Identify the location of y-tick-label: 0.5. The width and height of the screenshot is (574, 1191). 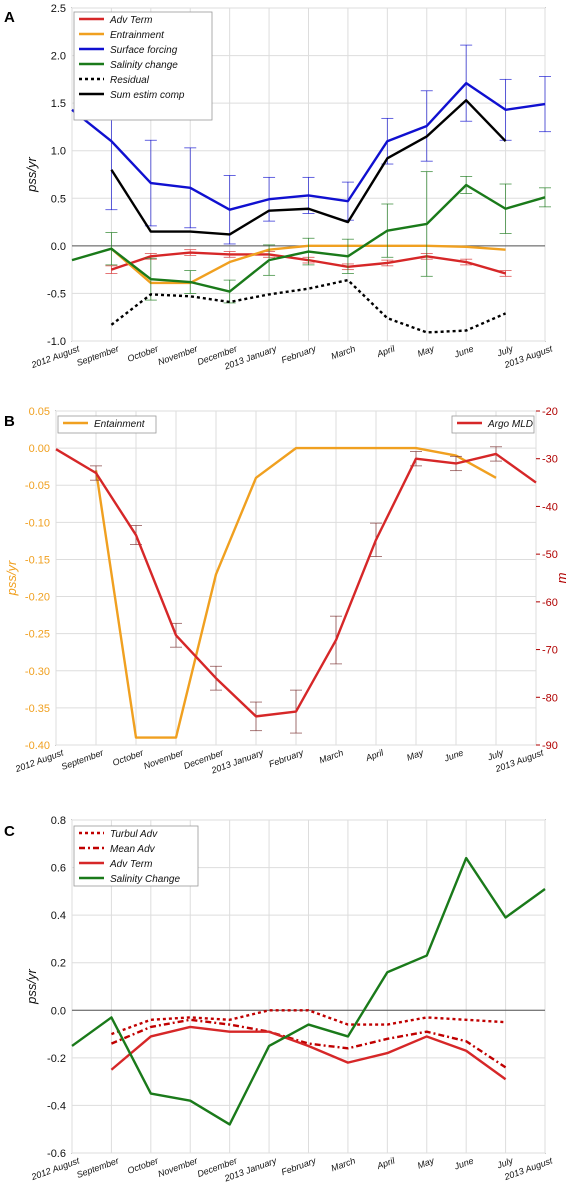
(58, 199).